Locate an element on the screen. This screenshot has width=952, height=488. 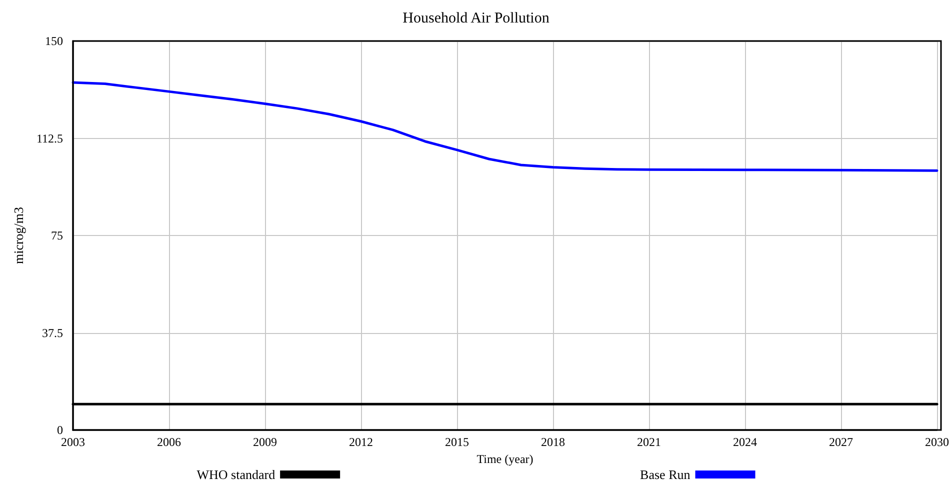
x-tick-label: 2012 is located at coordinates (361, 442).